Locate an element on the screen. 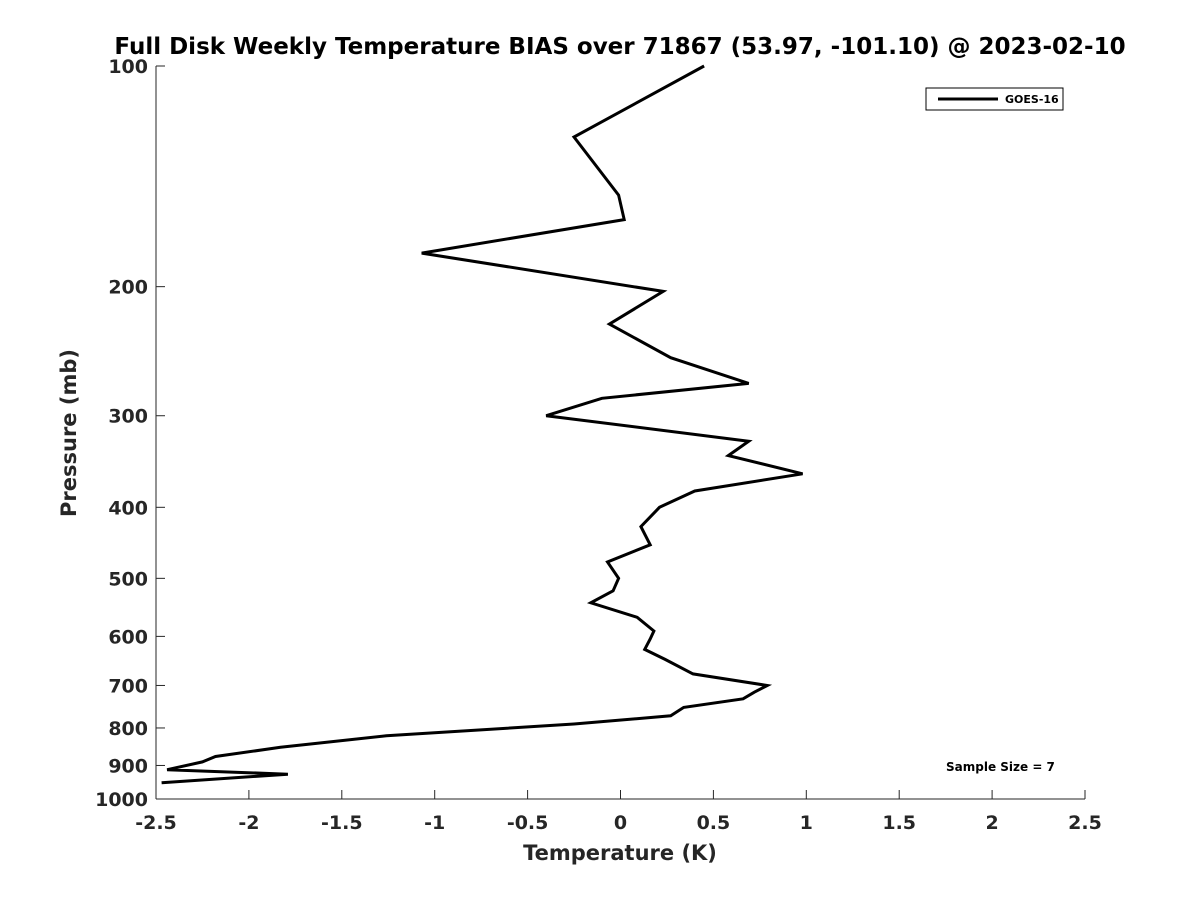 This screenshot has height=900, width=1200. x-tick-label: -2.5 is located at coordinates (156, 823).